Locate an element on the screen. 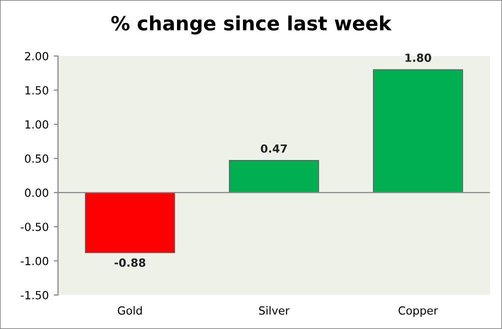 The height and width of the screenshot is (329, 502). x-tick-label: Gold is located at coordinates (130, 310).